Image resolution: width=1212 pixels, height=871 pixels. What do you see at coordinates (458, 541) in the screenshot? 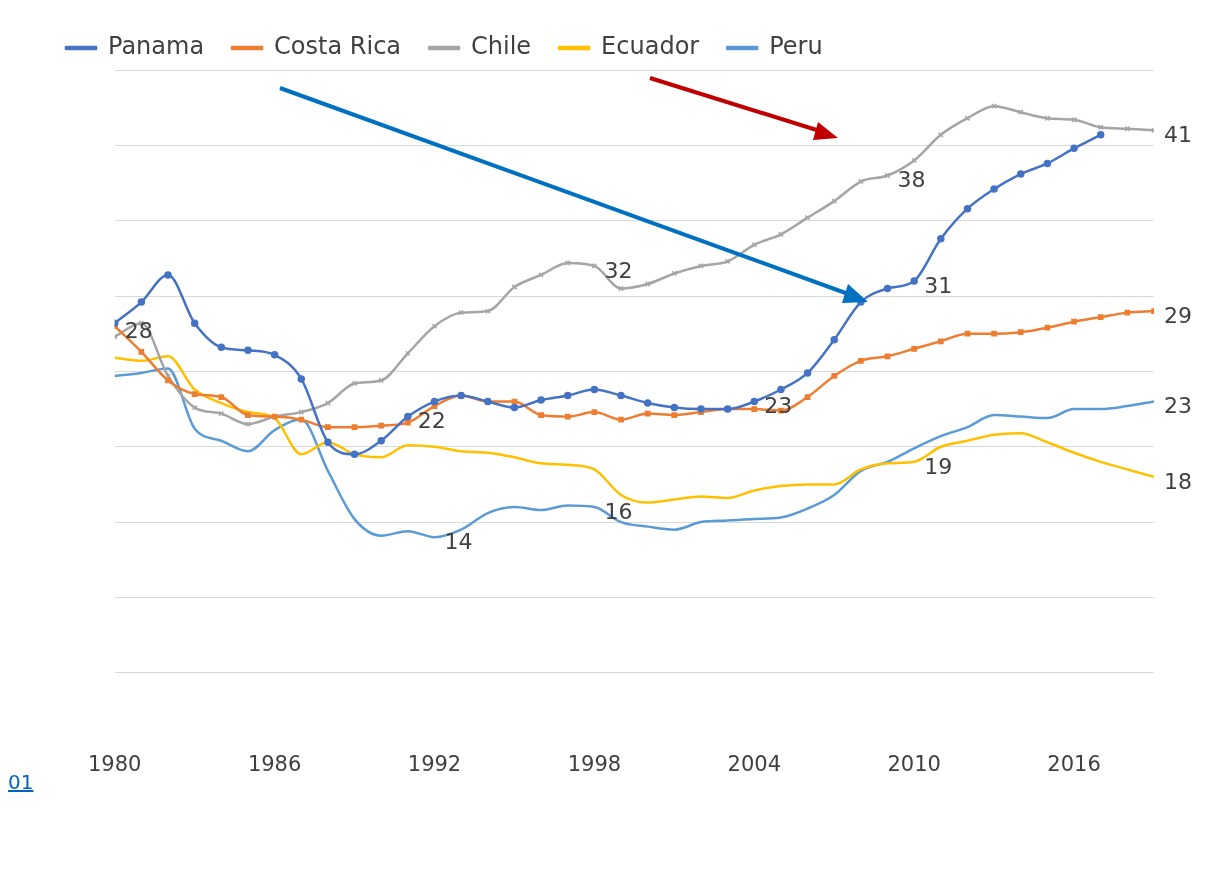
I see `data-label: 14` at bounding box center [458, 541].